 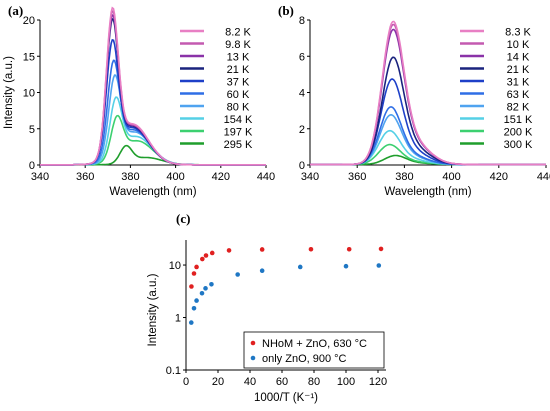 What do you see at coordinates (302, 57) in the screenshot?
I see `y-tick-label: 6` at bounding box center [302, 57].